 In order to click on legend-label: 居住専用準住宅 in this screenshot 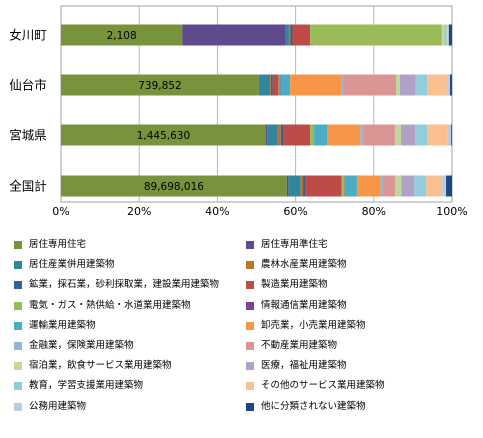, I will do `click(294, 244)`.